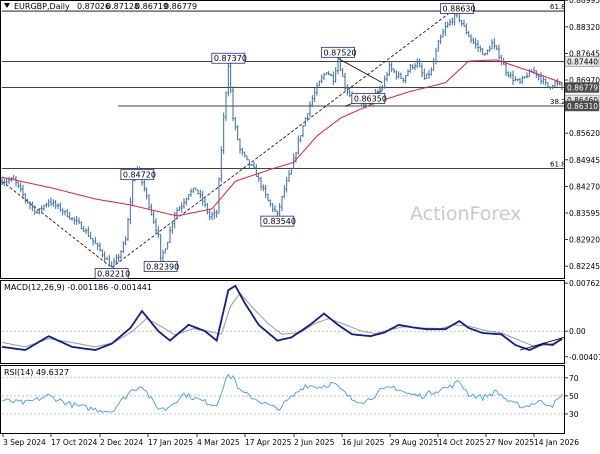 The image size is (600, 454). I want to click on annotation-label: 0.87520, so click(340, 52).